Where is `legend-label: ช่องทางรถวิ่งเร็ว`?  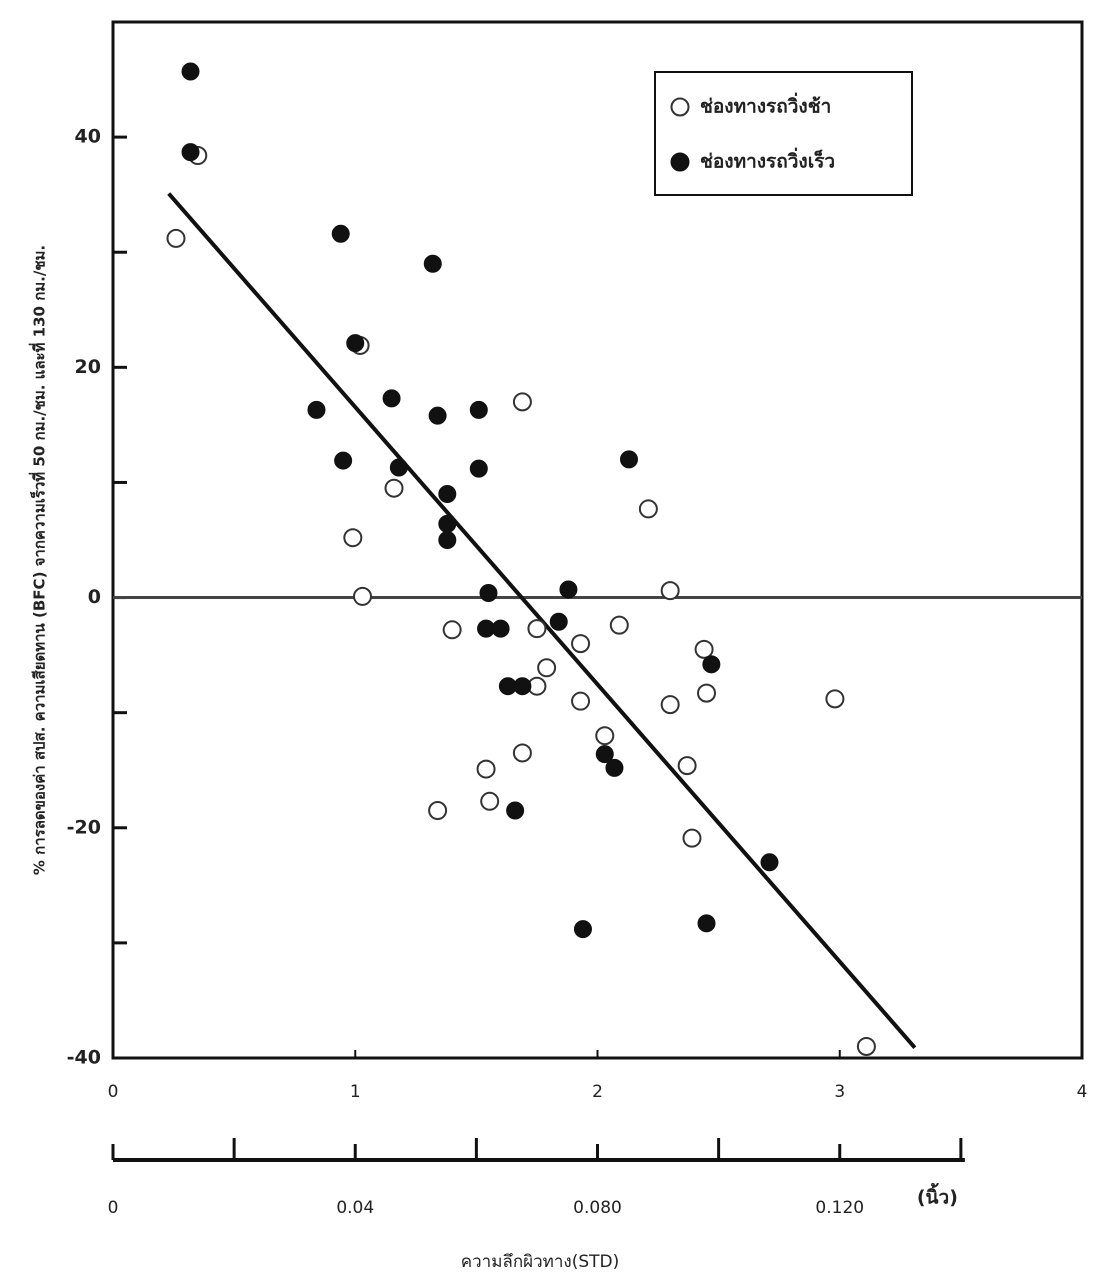
legend-label: ช่องทางรถวิ่งเร็ว is located at coordinates (767, 160).